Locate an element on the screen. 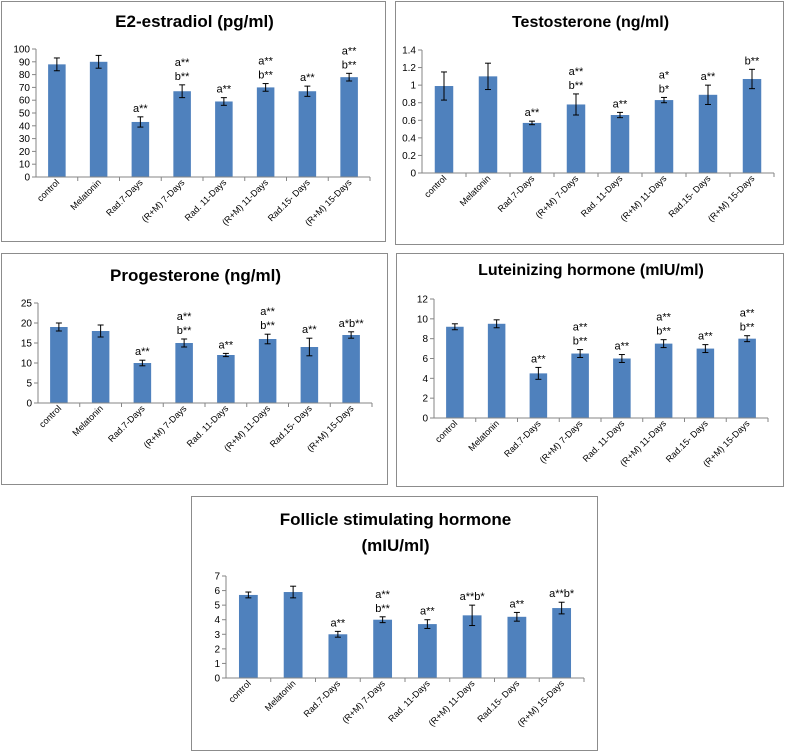  chart-e2-estradiol-y-tick-label: 90 is located at coordinates (25, 62).